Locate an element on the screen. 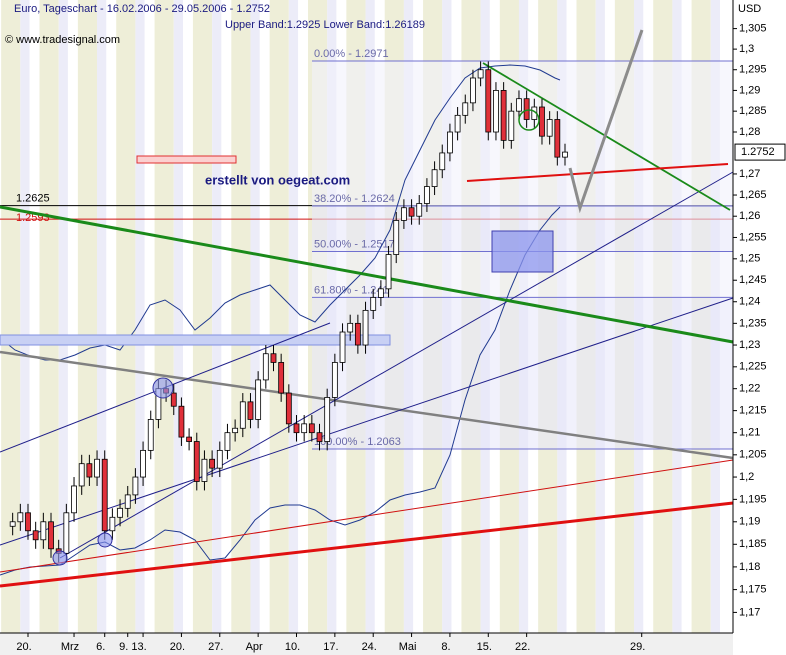 Image resolution: width=786 pixels, height=655 pixels. fib-label: 0.00% - 1.2971 is located at coordinates (351, 54).